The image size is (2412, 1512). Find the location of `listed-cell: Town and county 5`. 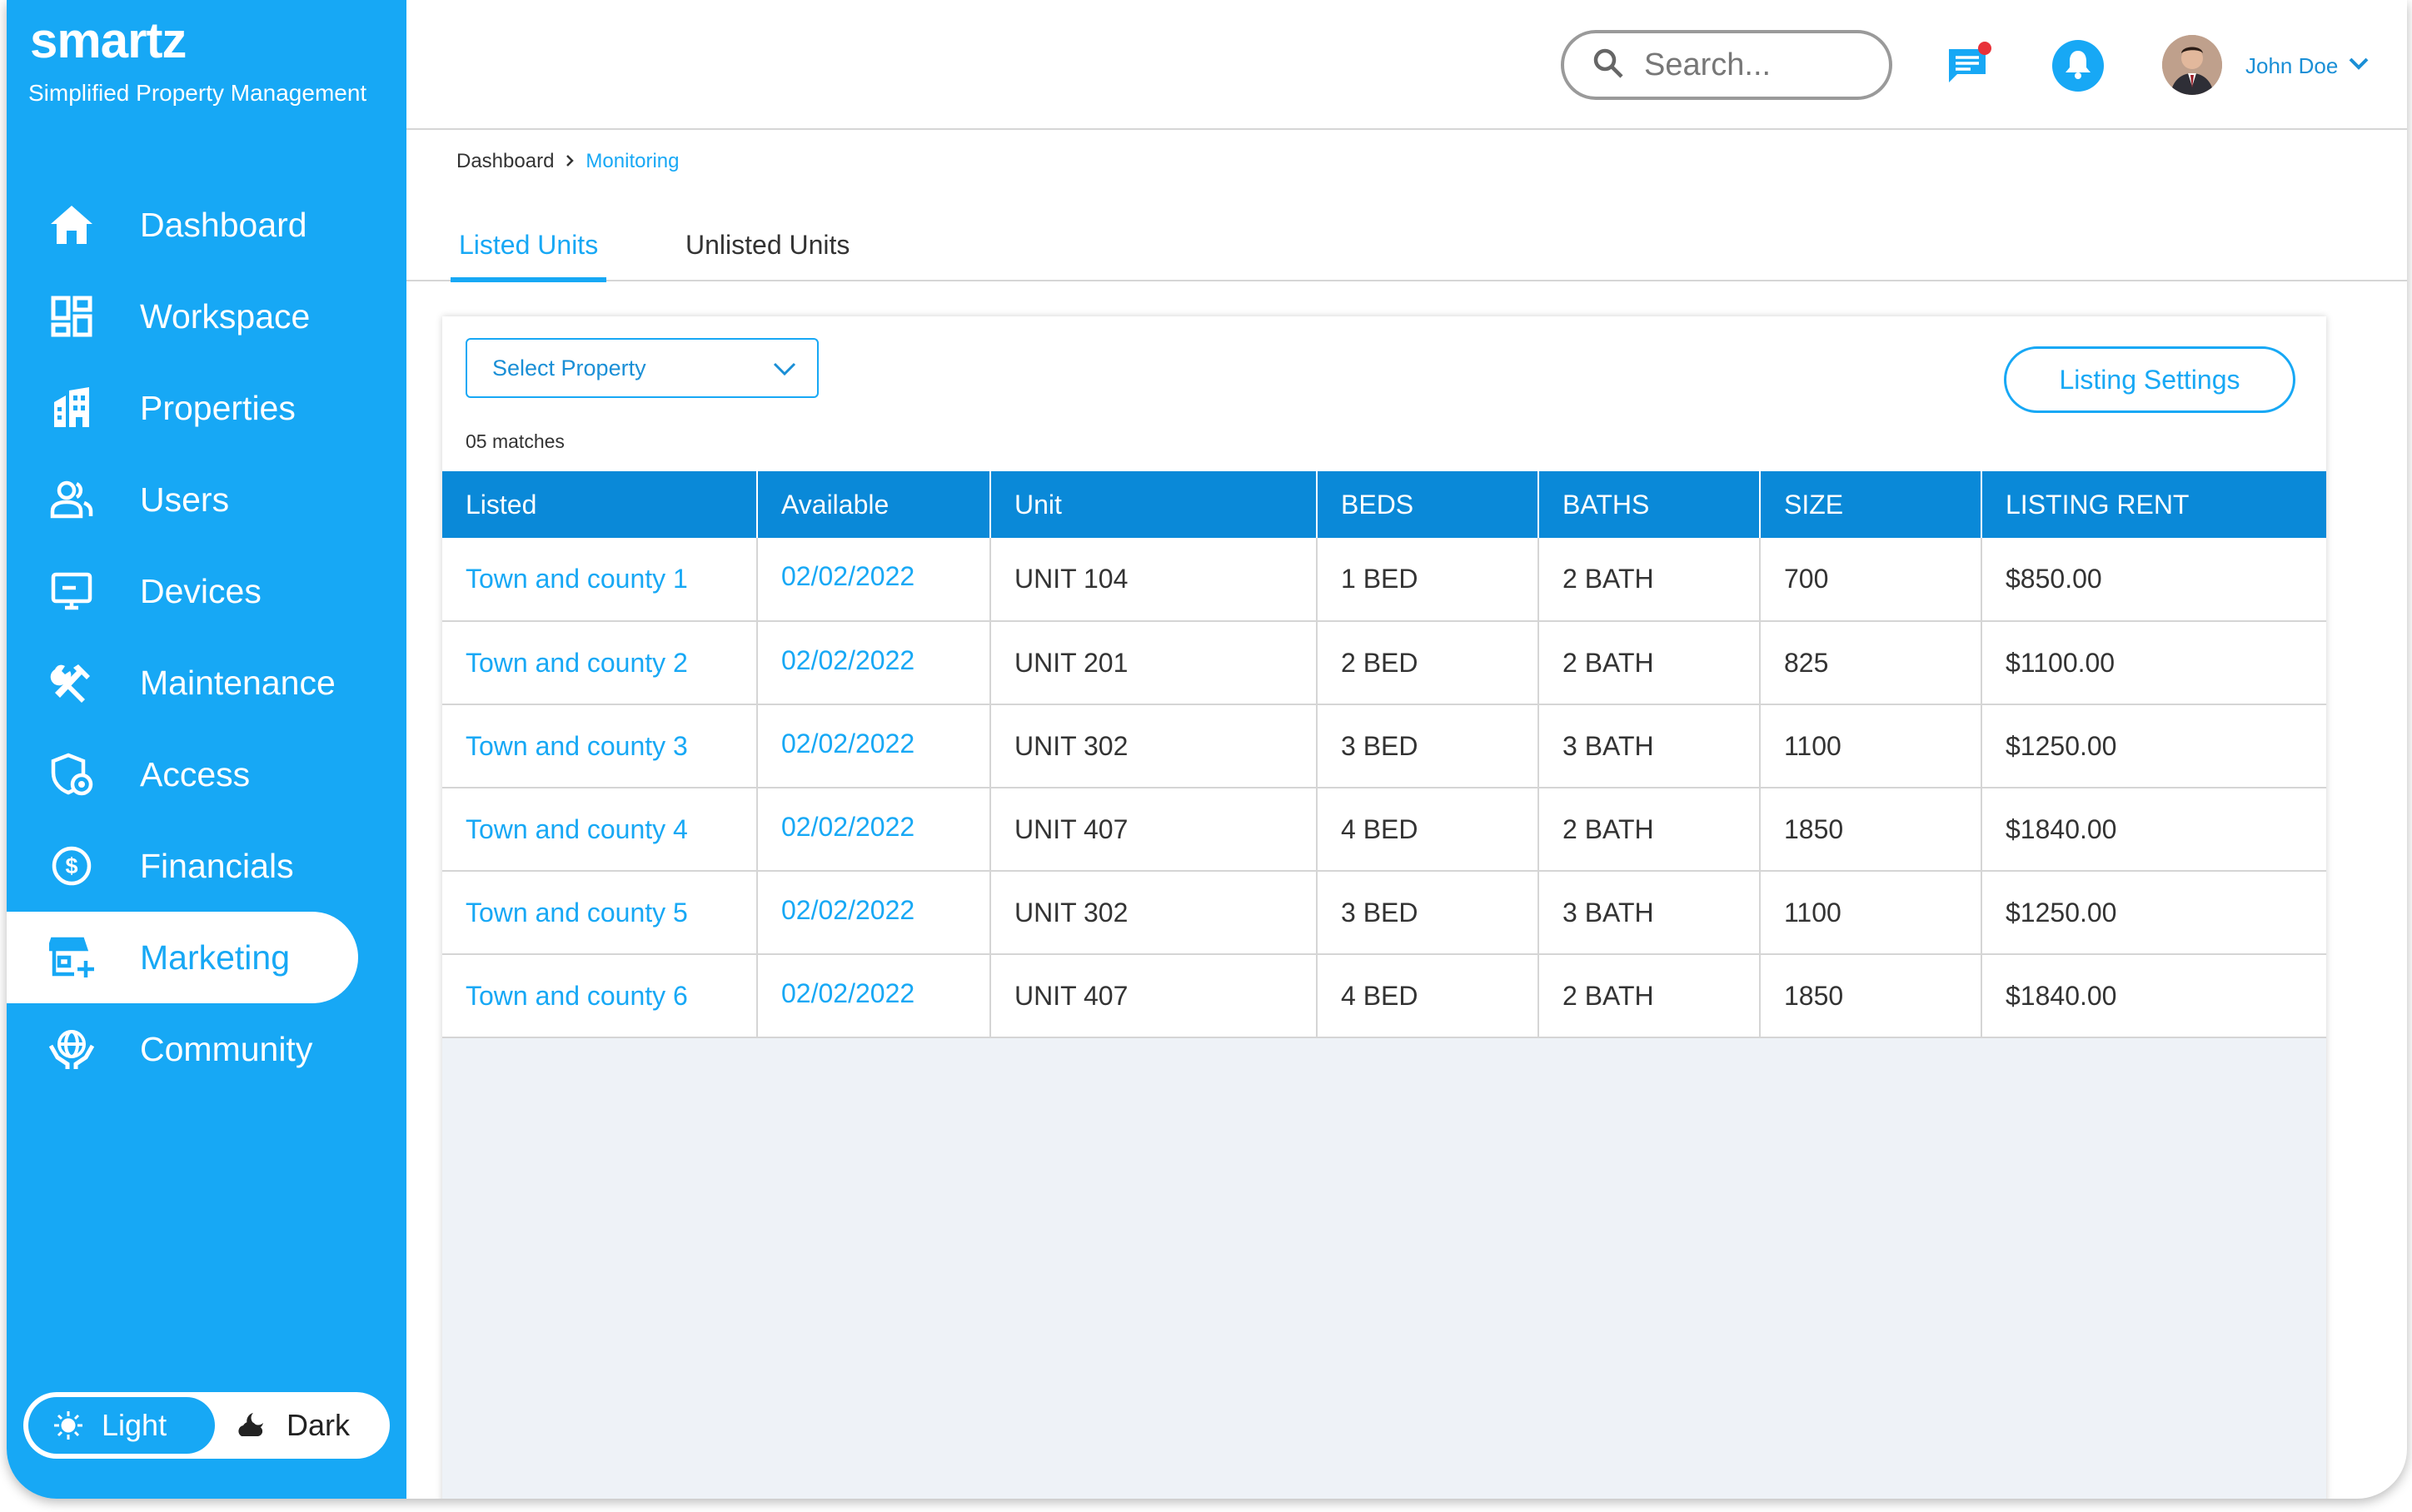

listed-cell: Town and county 5 is located at coordinates (600, 913).